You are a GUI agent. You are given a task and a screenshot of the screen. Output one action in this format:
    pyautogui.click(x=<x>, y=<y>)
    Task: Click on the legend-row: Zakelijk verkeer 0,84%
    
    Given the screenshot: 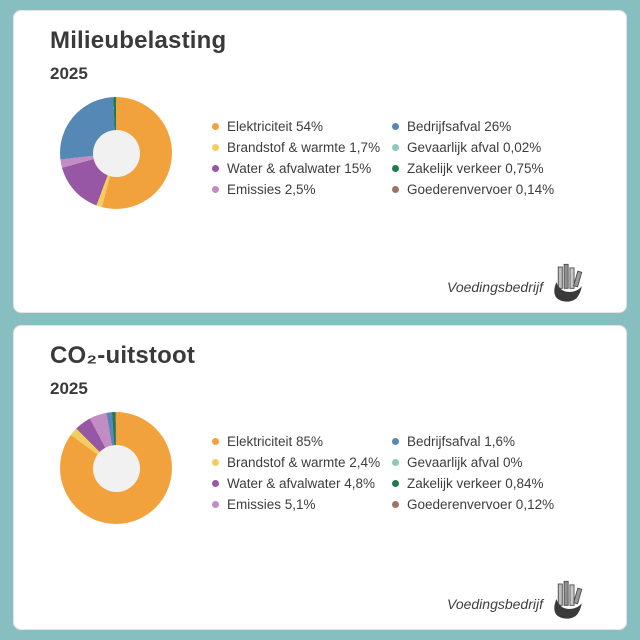 What is the action you would take?
    pyautogui.click(x=482, y=483)
    